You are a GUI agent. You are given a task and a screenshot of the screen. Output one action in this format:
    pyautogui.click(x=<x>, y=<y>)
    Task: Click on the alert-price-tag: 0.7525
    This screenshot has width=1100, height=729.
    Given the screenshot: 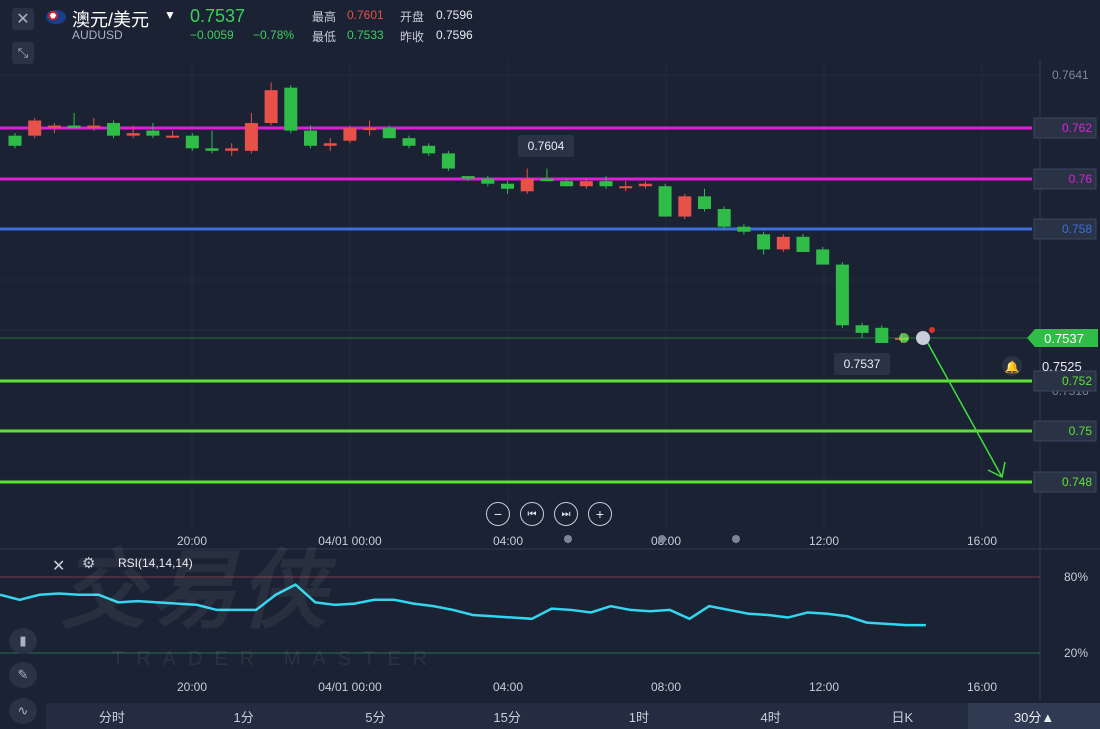 What is the action you would take?
    pyautogui.click(x=1062, y=366)
    